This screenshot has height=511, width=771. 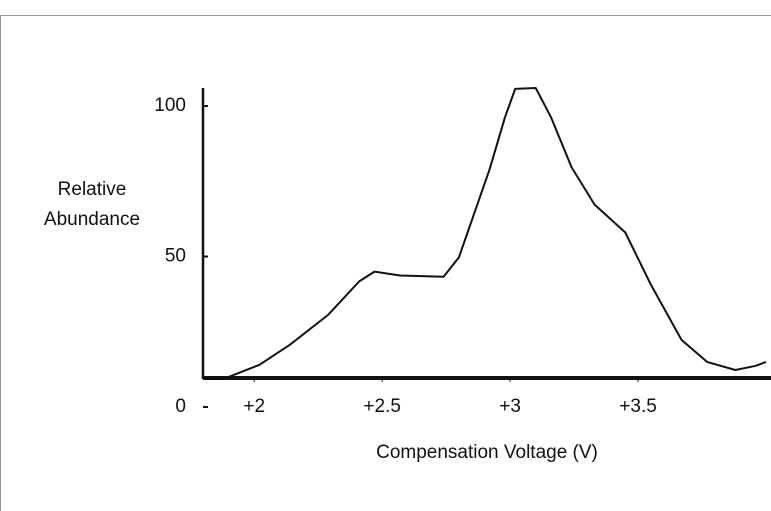 I want to click on y-tick-label: 100, so click(x=170, y=105).